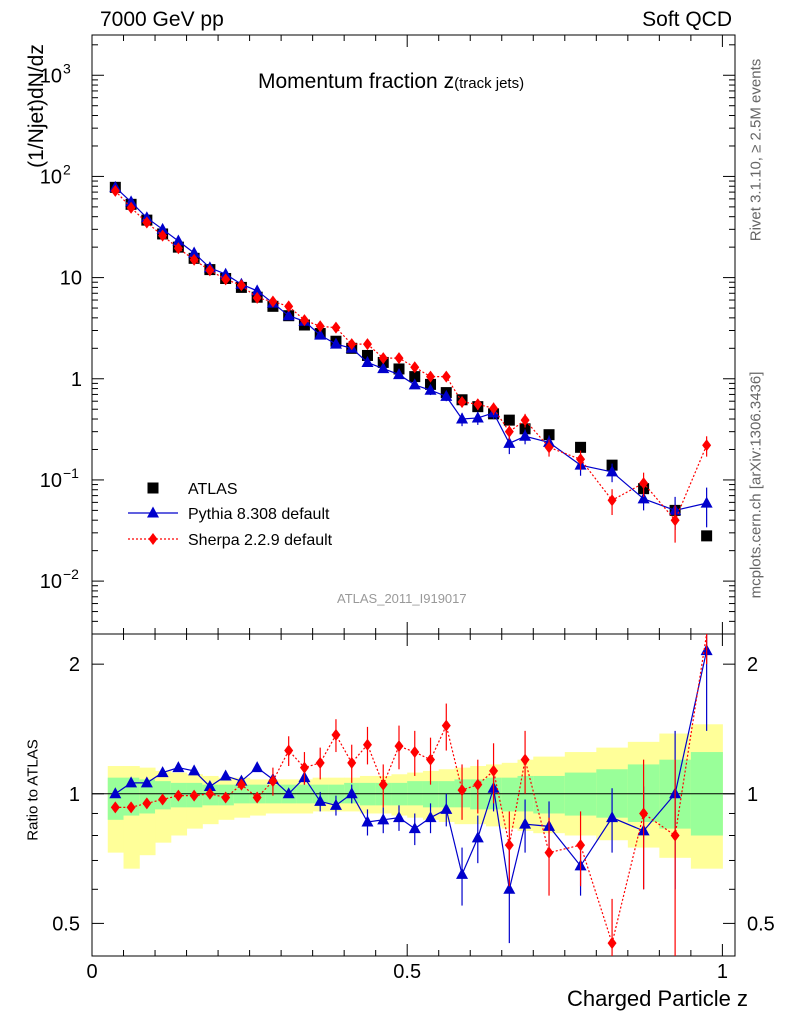  What do you see at coordinates (489, 83) in the screenshot?
I see `title-sub: (track jets)` at bounding box center [489, 83].